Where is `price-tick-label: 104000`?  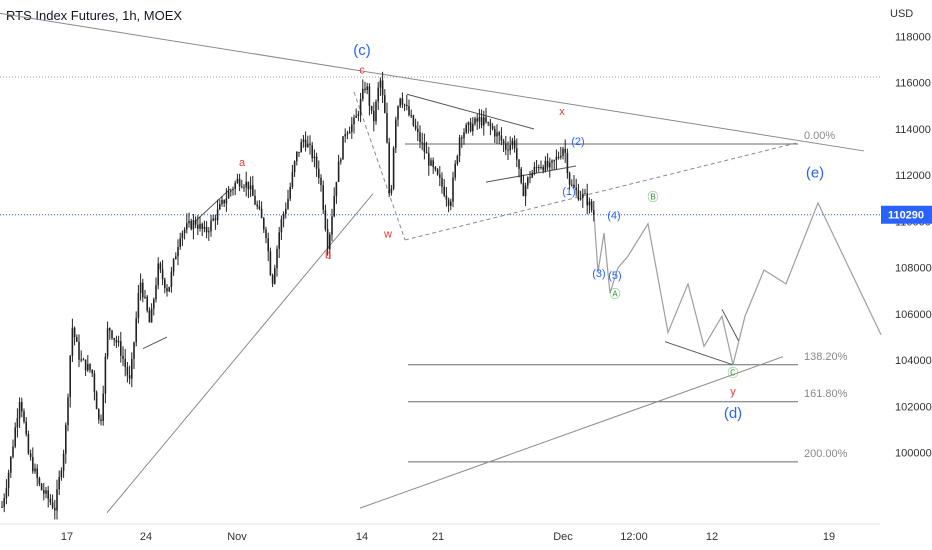 price-tick-label: 104000 is located at coordinates (913, 361).